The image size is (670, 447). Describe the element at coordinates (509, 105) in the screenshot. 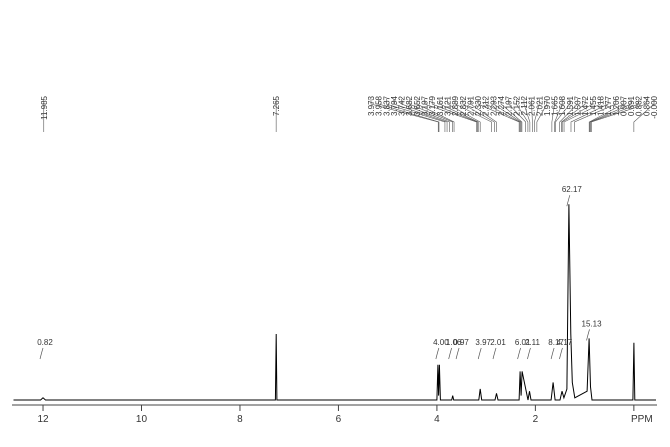

I see `peak-label: 2.197` at that location.